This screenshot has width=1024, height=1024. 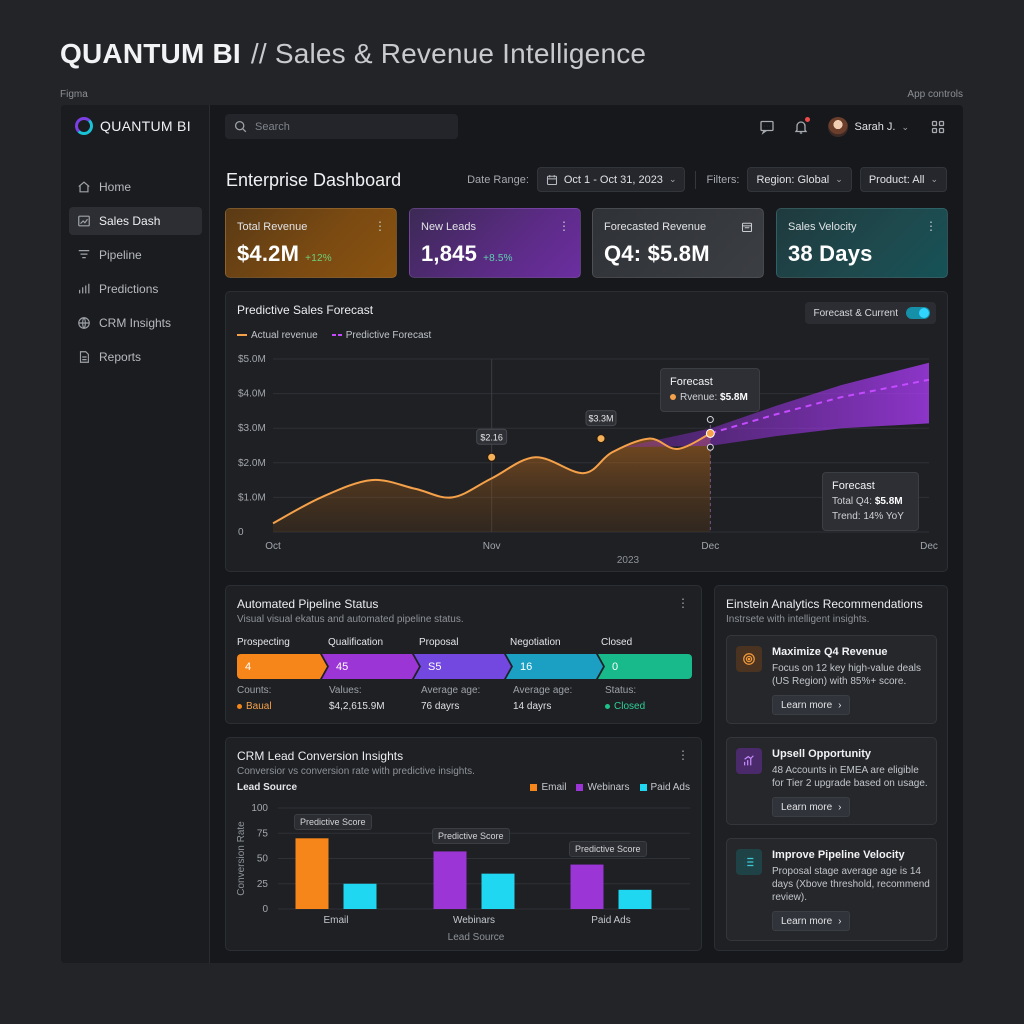 I want to click on stage-qualification: 45, so click(x=370, y=666).